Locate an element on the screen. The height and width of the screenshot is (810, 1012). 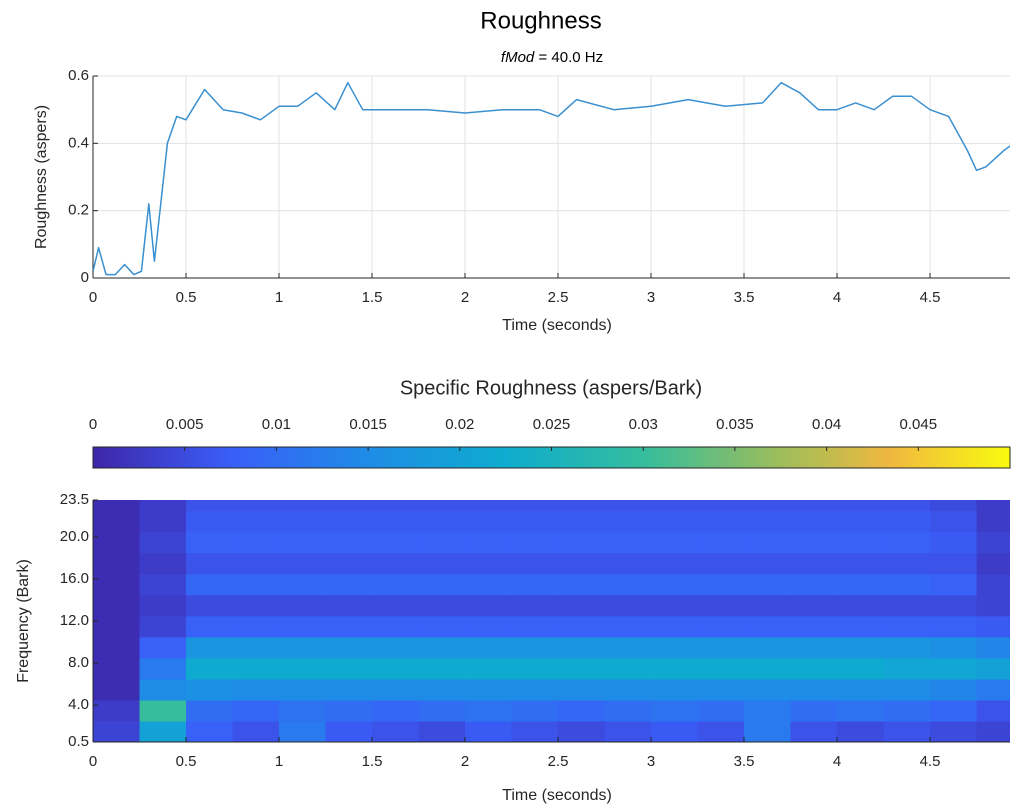
x-tick-label: 2.5 is located at coordinates (558, 297).